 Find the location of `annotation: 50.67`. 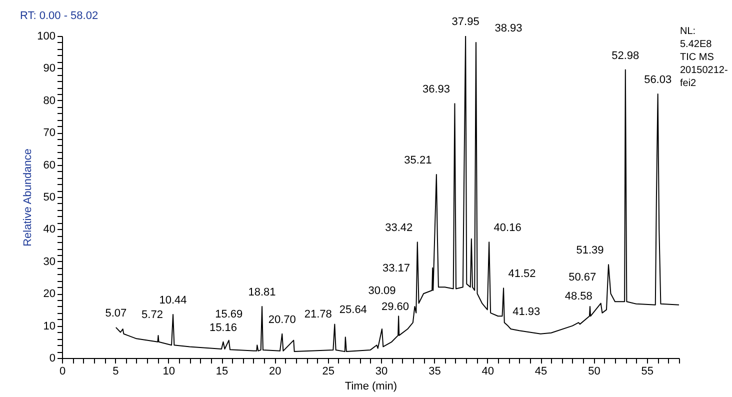

annotation: 50.67 is located at coordinates (582, 277).